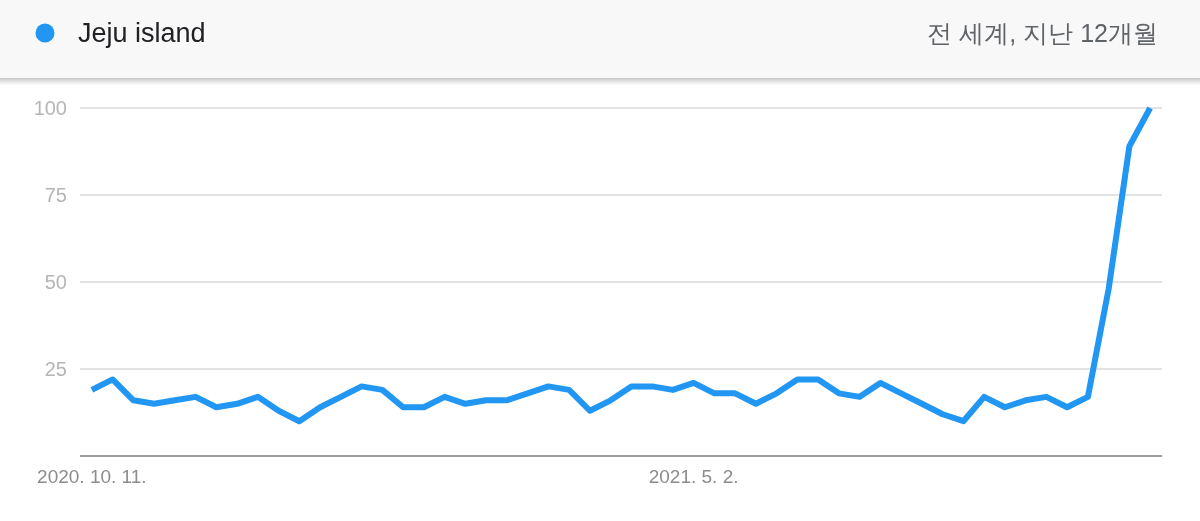 Image resolution: width=1200 pixels, height=521 pixels. What do you see at coordinates (693, 476) in the screenshot?
I see `x-tick-label: 2021. 5. 2.` at bounding box center [693, 476].